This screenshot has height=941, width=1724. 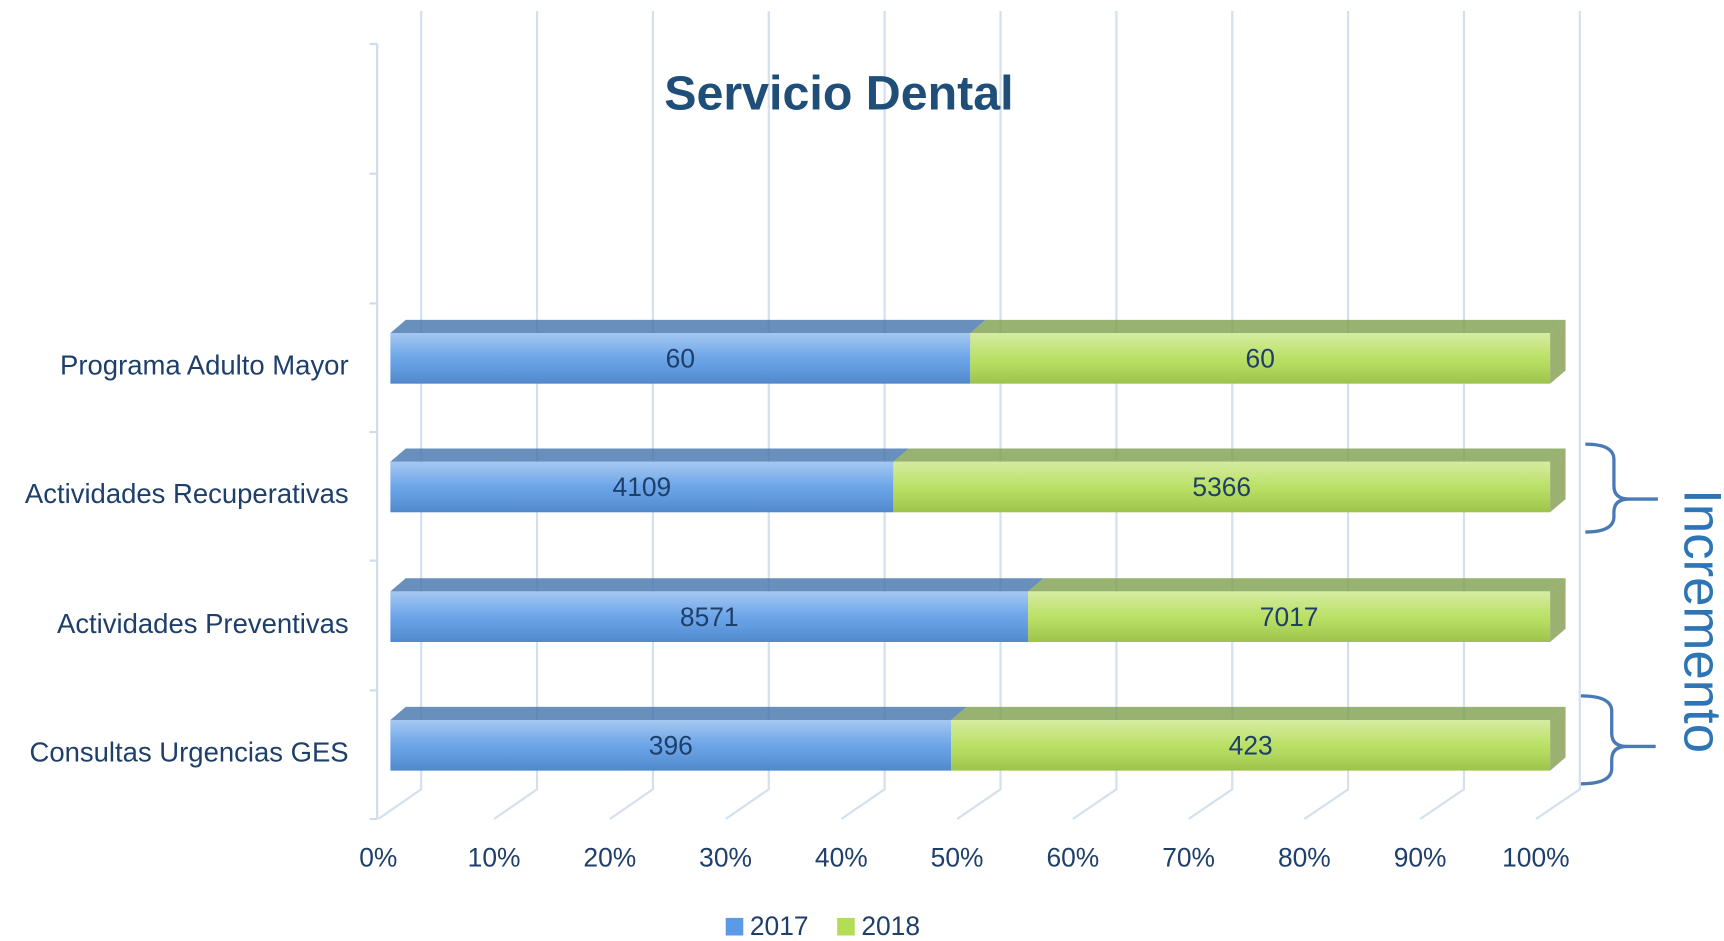 I want to click on x-tick-label: 50%, so click(x=957, y=858).